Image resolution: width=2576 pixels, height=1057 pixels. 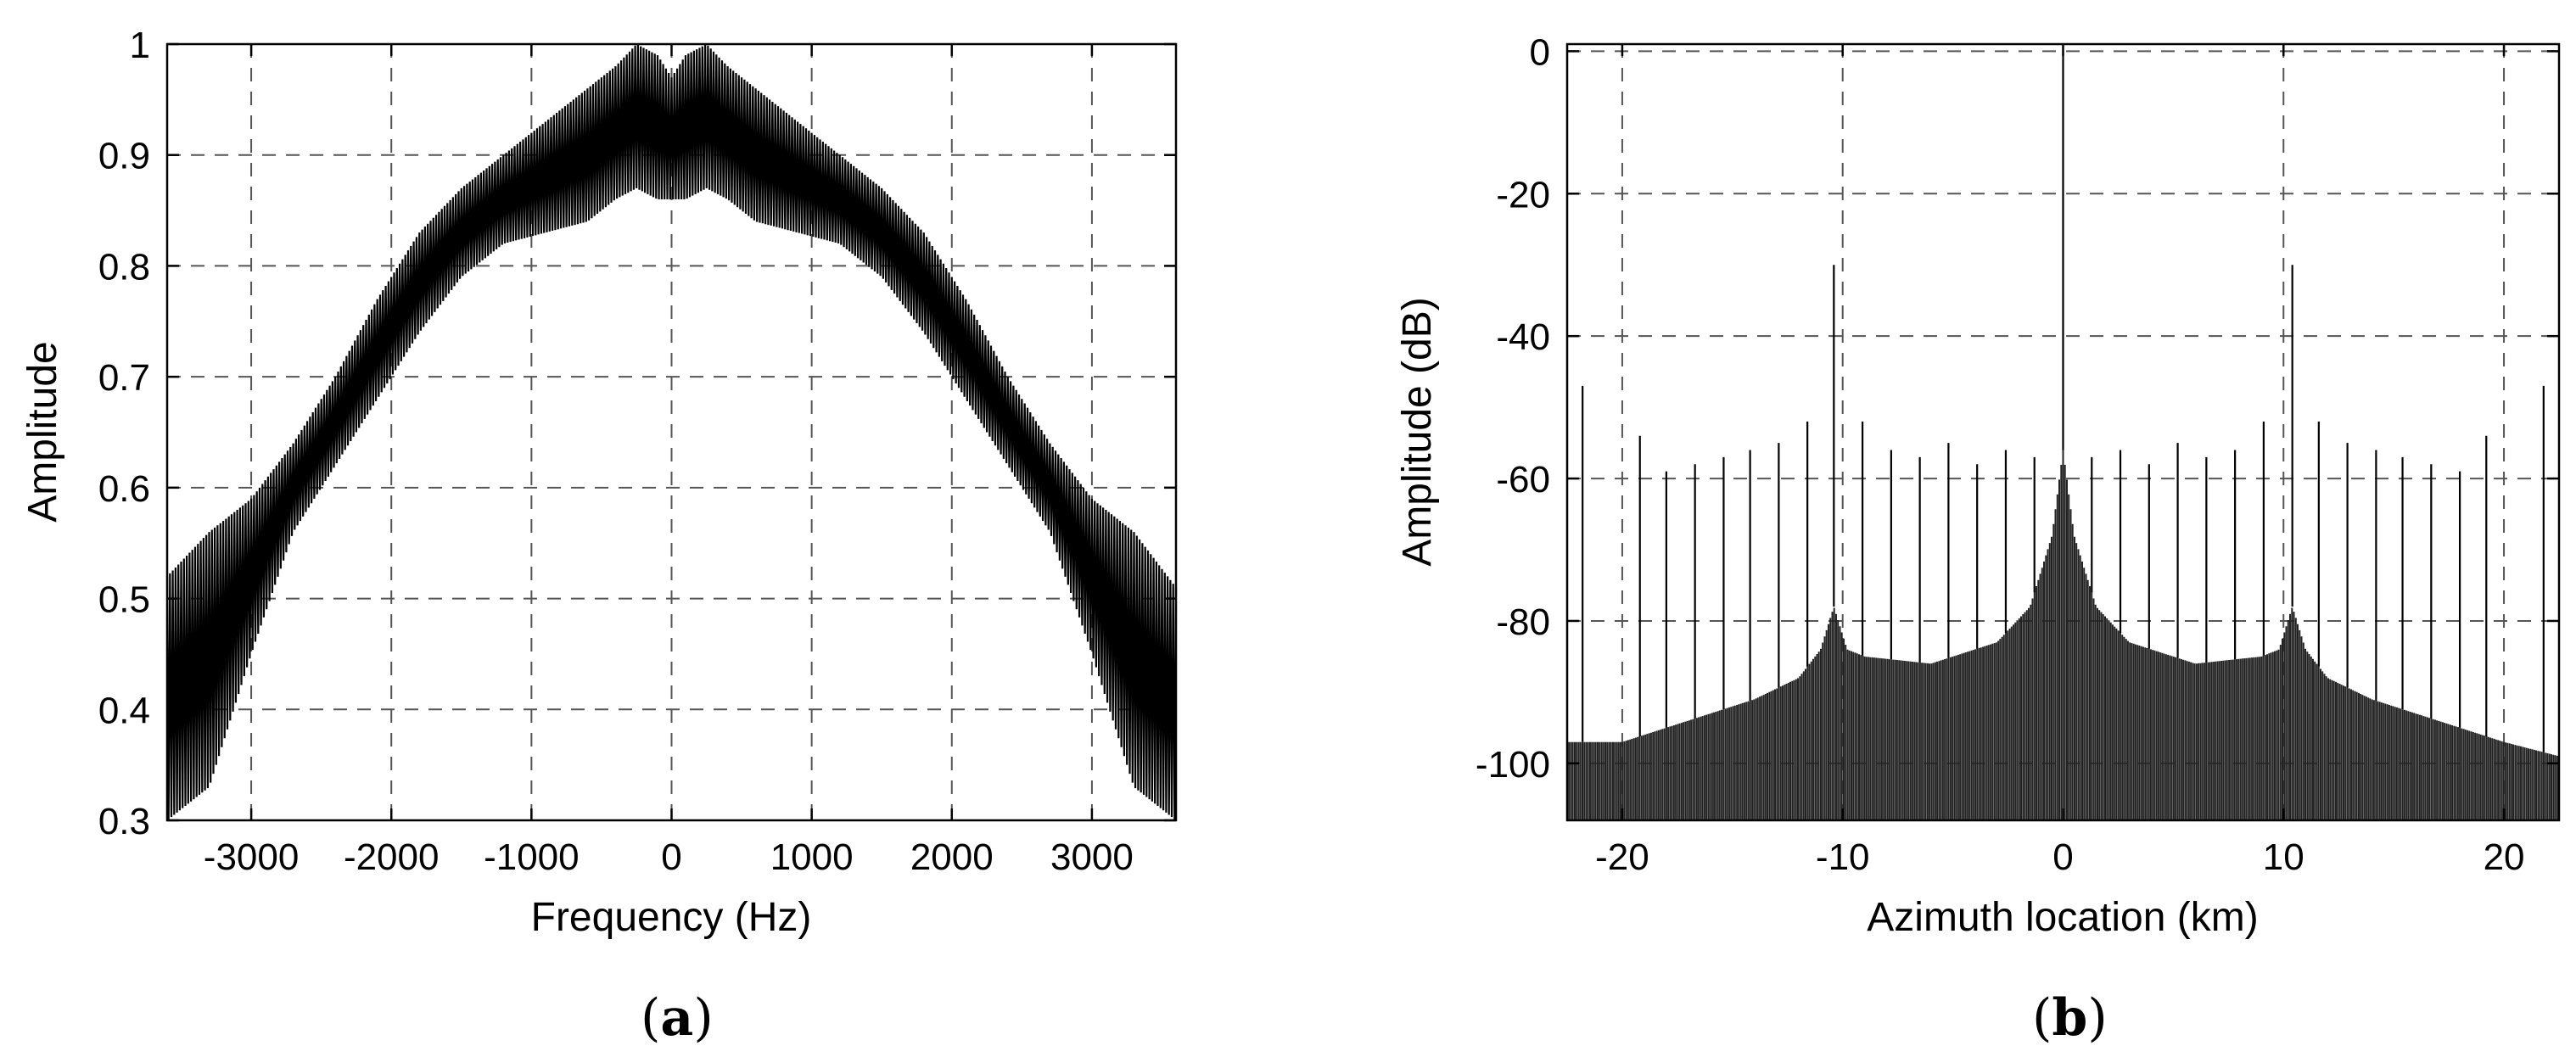 What do you see at coordinates (952, 857) in the screenshot?
I see `panel-a-xtick-label: 2000` at bounding box center [952, 857].